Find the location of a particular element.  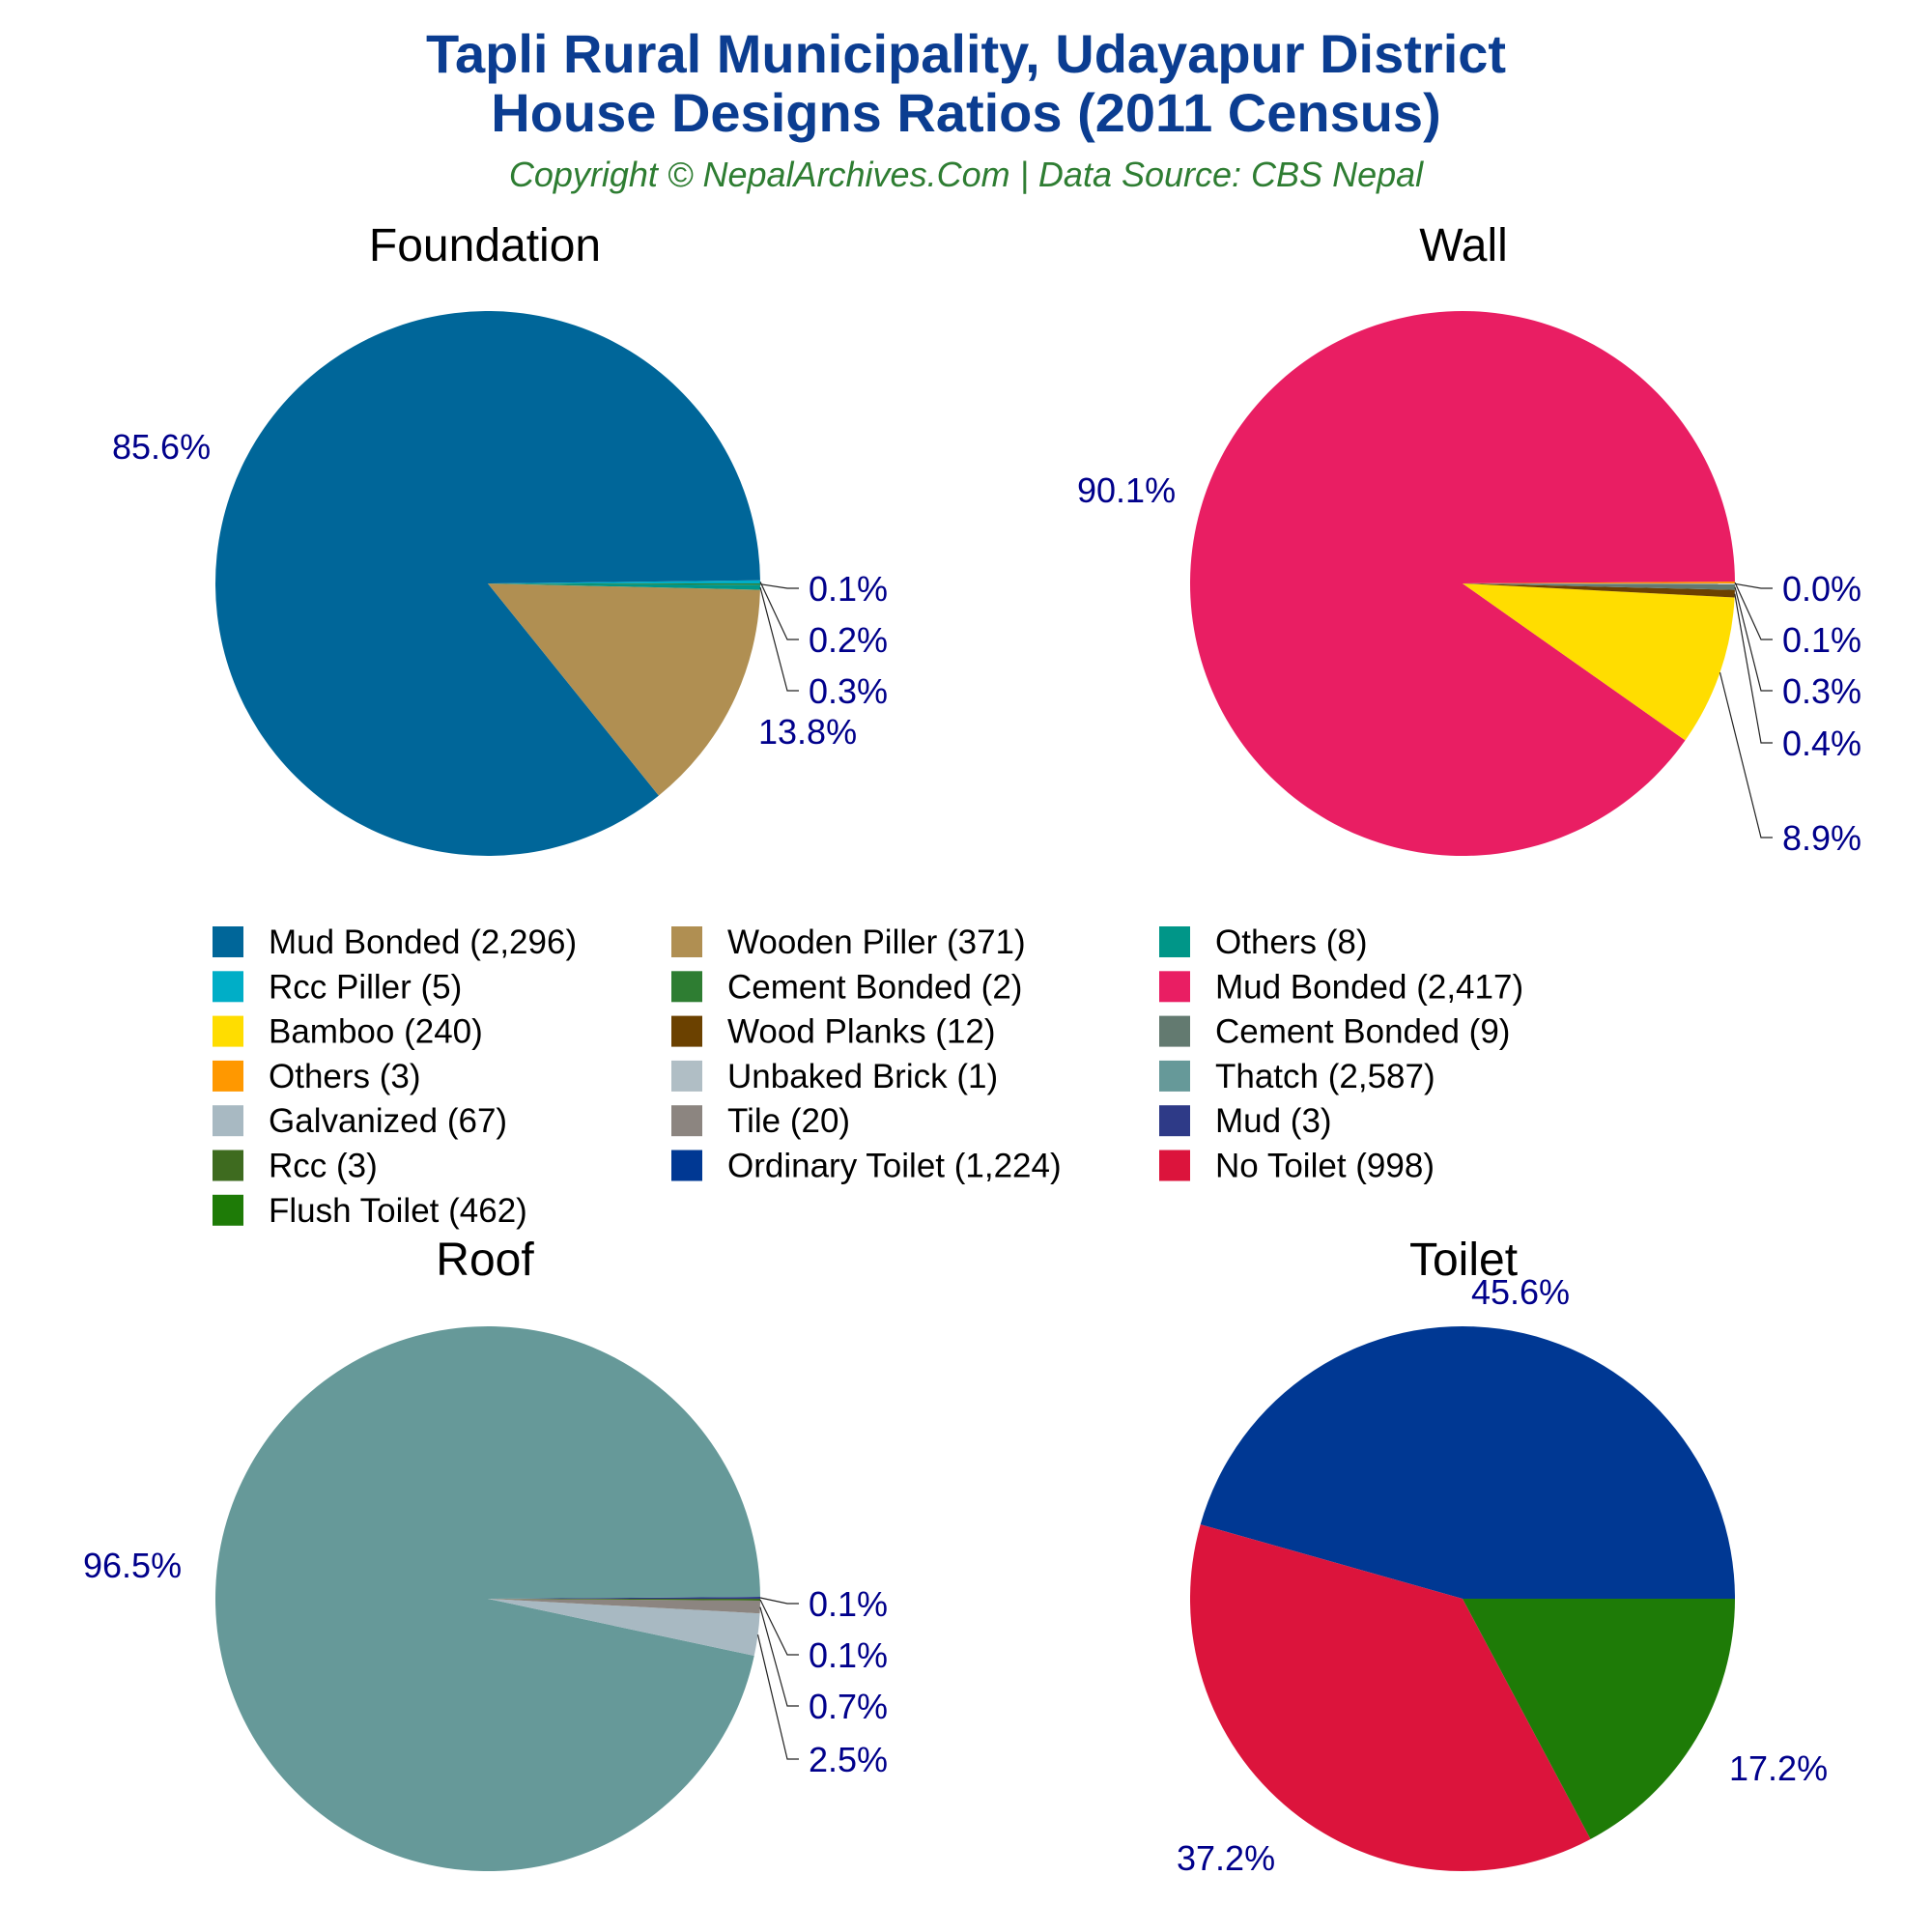

legend-item-mud-bonded-2-417: Mud Bonded (2,417) is located at coordinates (1341, 987).